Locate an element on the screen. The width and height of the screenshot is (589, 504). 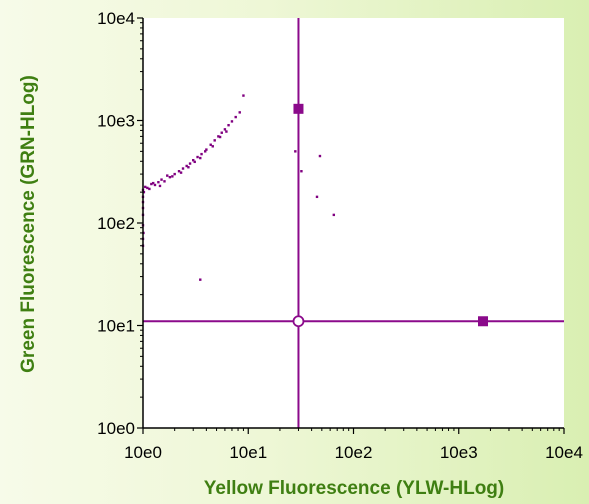
y-tick-label: 10e1 is located at coordinates (116, 326).